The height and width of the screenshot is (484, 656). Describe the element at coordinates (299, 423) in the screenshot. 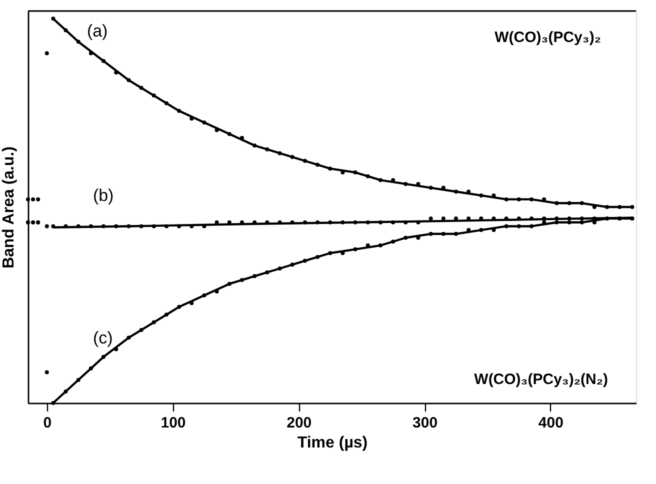

I see `x-tick-label: 200` at that location.